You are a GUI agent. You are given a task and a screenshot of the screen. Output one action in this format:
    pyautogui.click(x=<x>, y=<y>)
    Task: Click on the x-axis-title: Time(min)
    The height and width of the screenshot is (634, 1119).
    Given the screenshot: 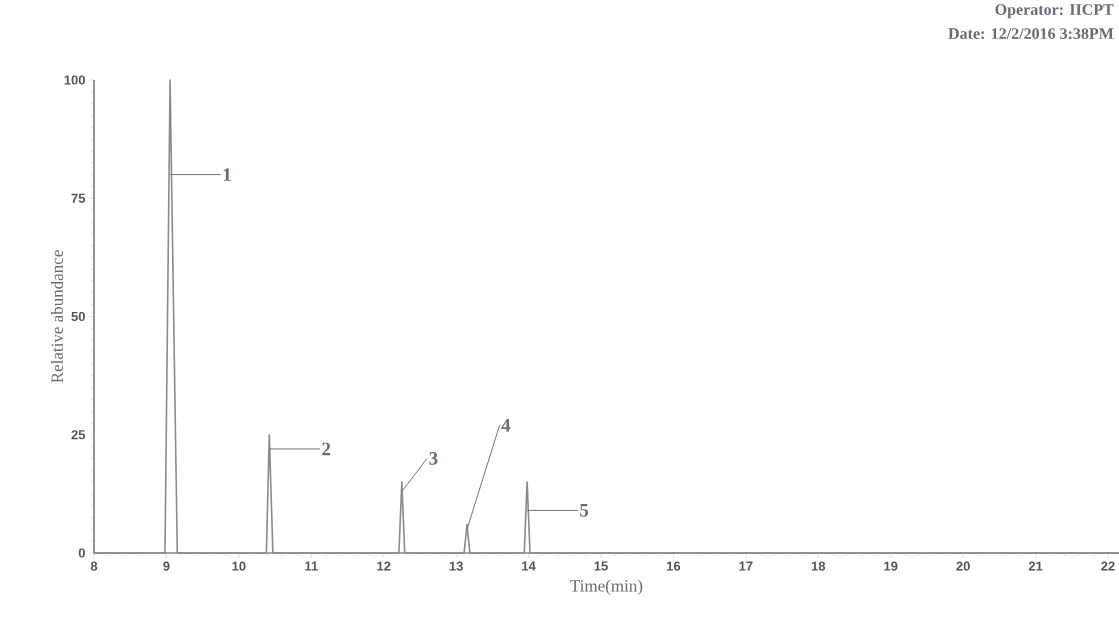 What is the action you would take?
    pyautogui.click(x=606, y=587)
    